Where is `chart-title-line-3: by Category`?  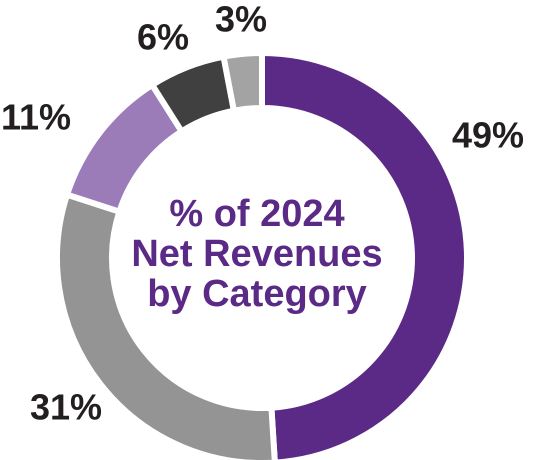 chart-title-line-3: by Category is located at coordinates (257, 294).